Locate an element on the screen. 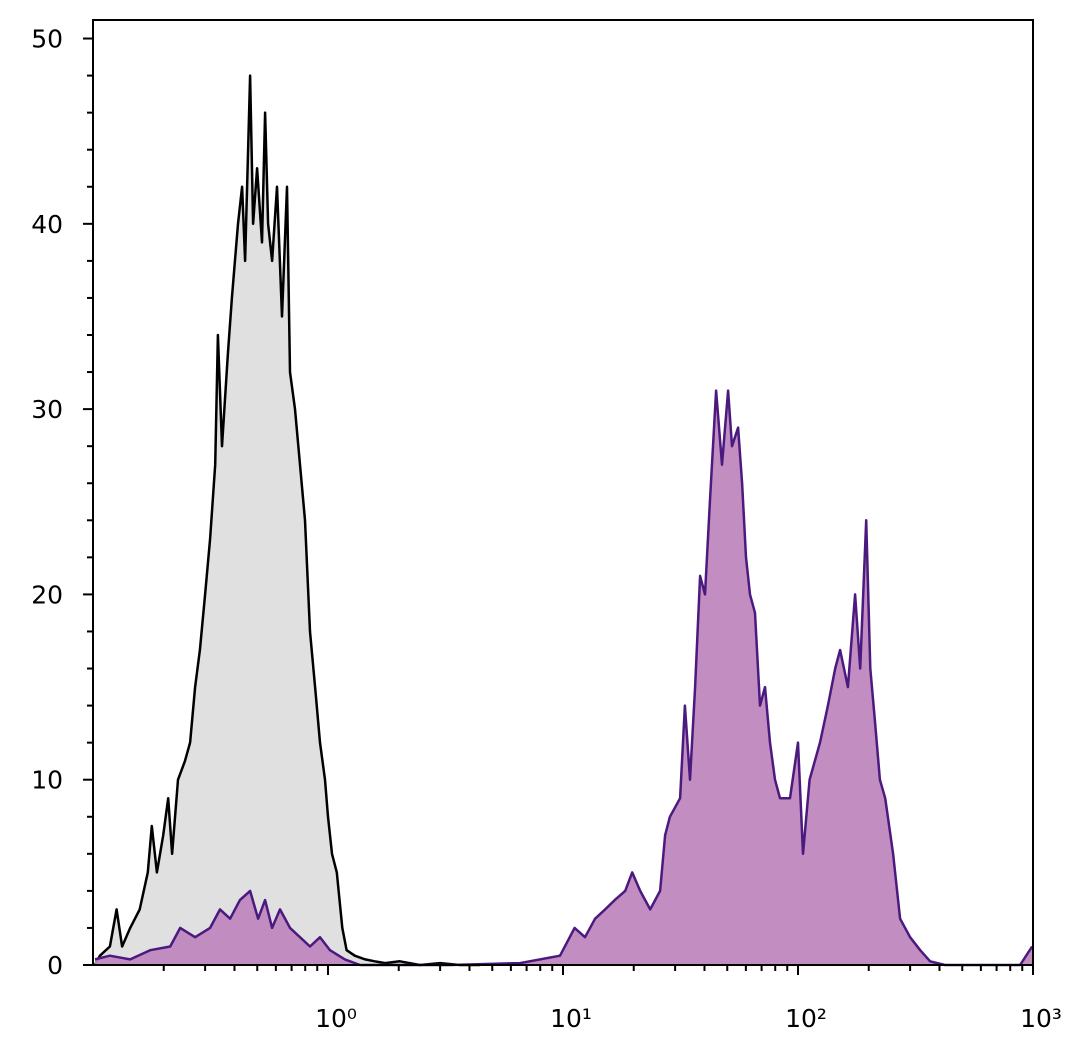 Image resolution: width=1080 pixels, height=1046 pixels. y-tick-label: 0 is located at coordinates (55, 965).